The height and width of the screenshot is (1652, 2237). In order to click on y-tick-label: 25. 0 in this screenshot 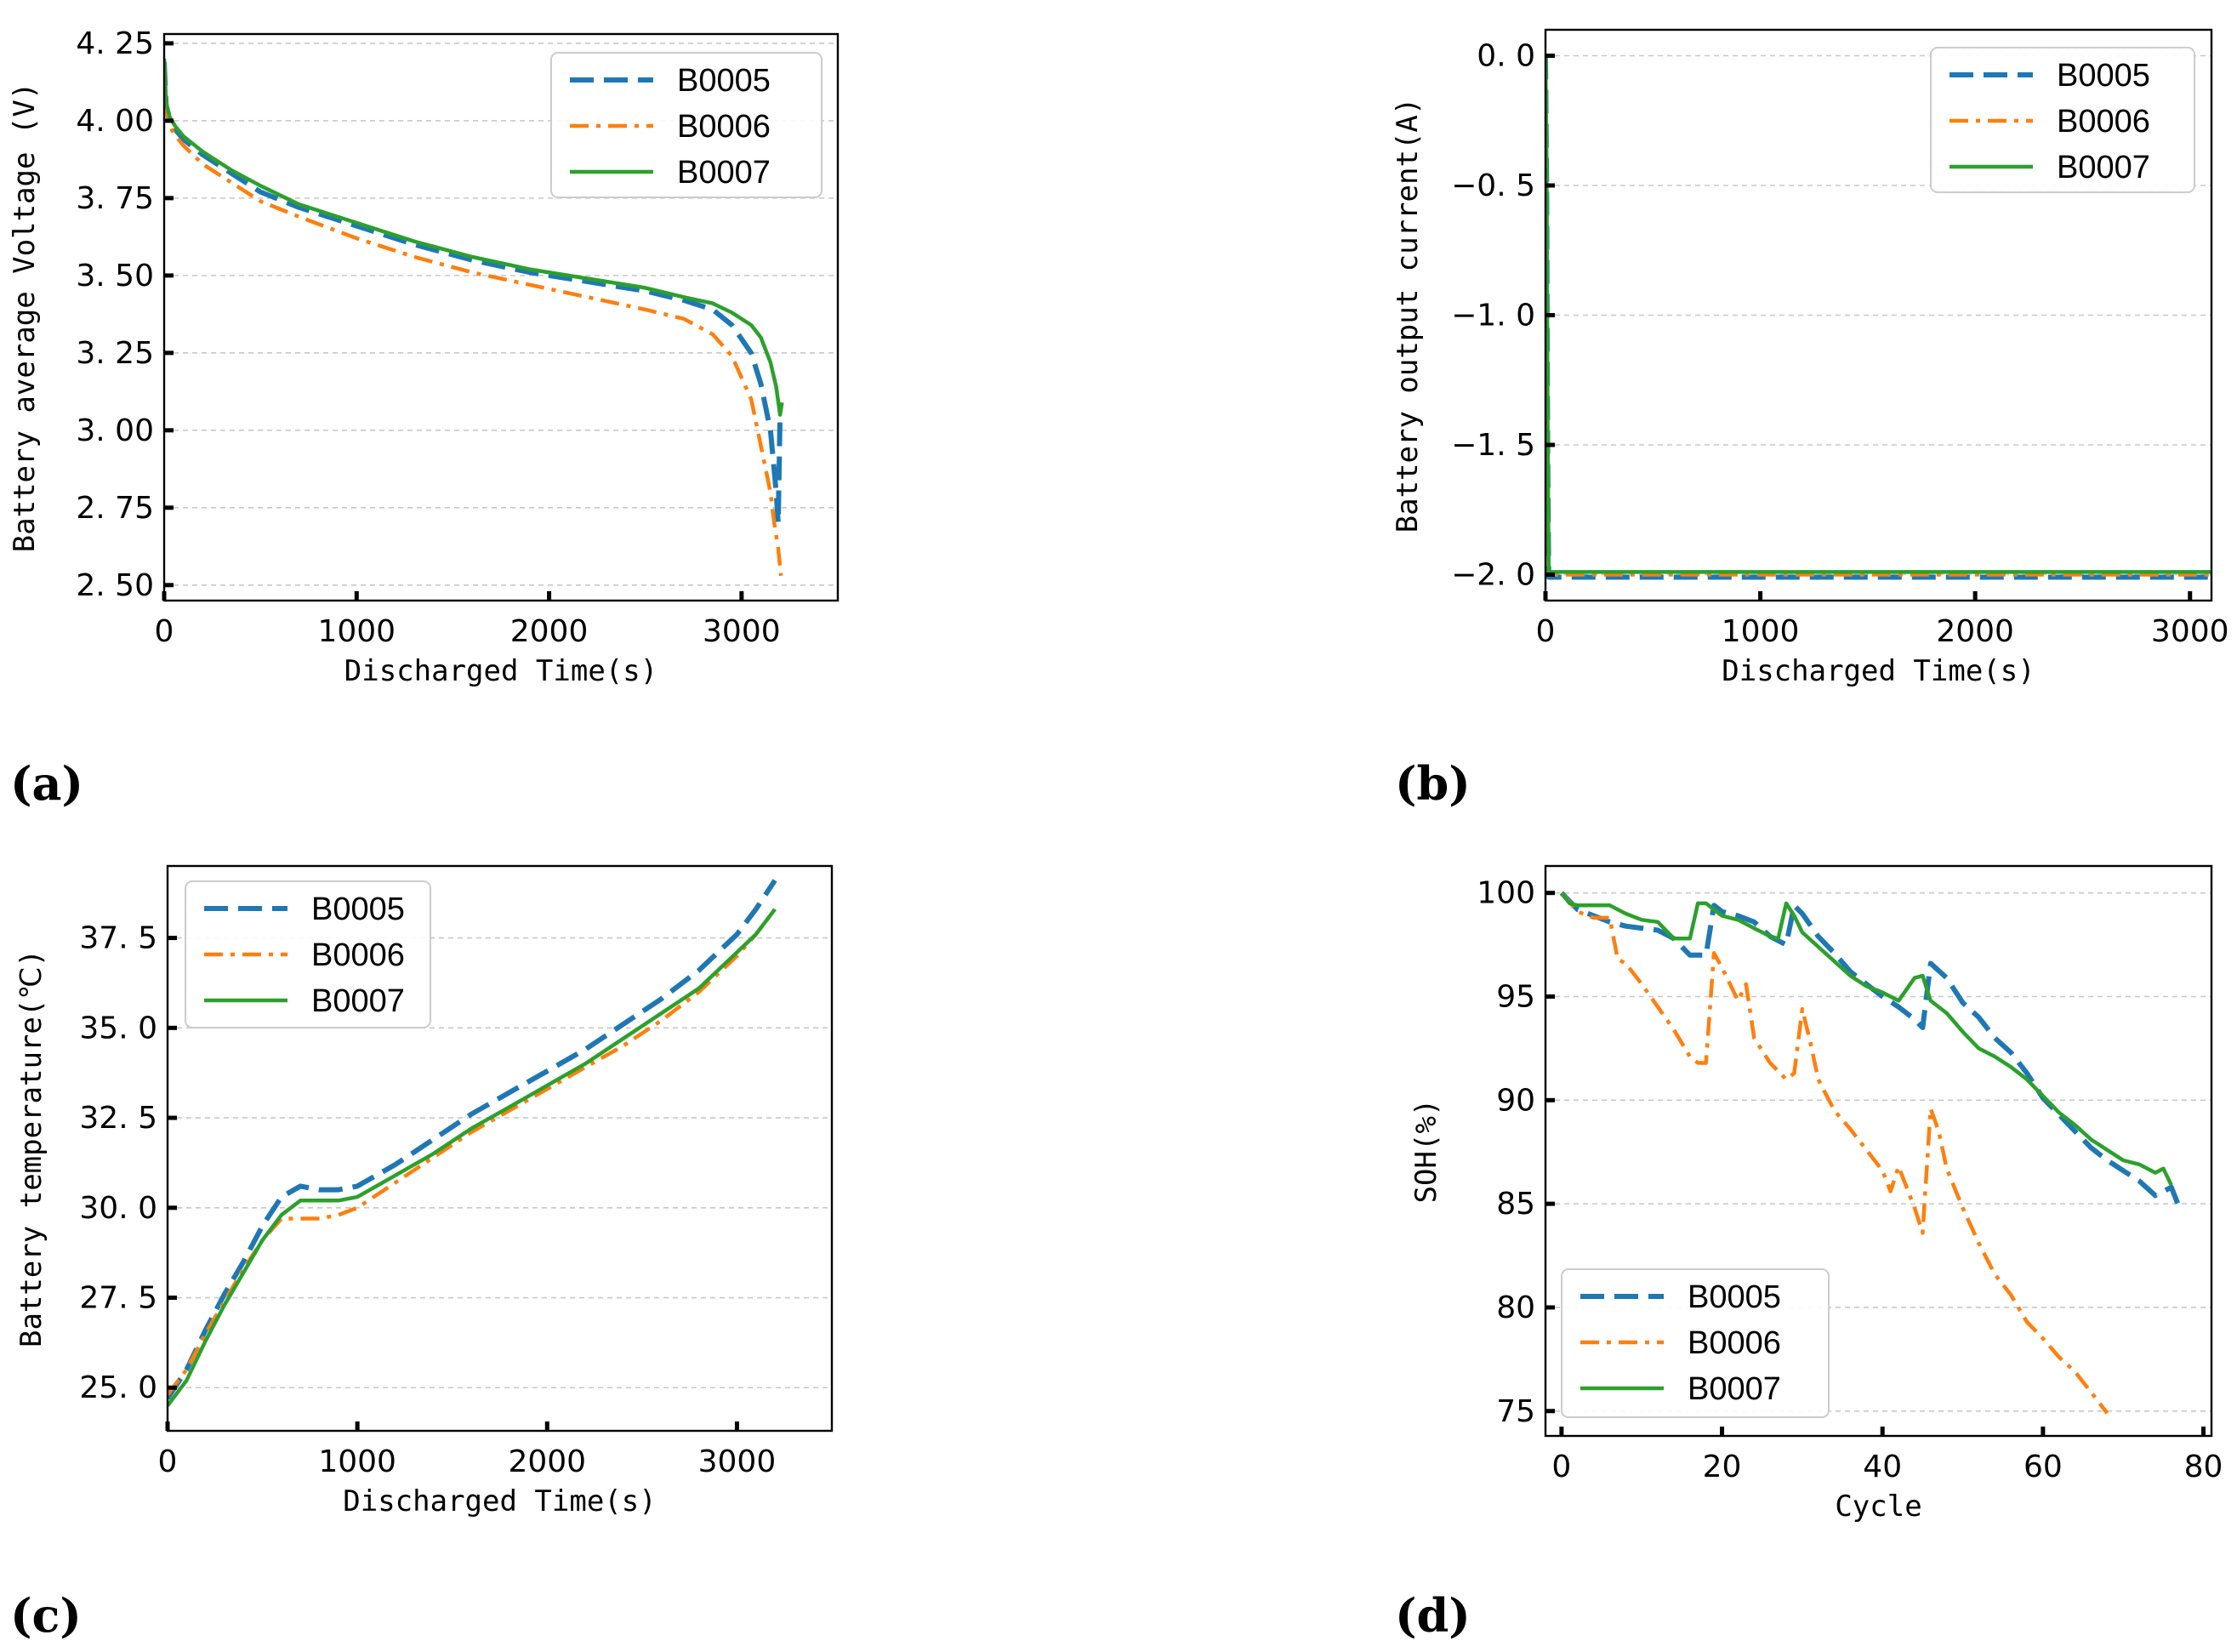, I will do `click(118, 1387)`.